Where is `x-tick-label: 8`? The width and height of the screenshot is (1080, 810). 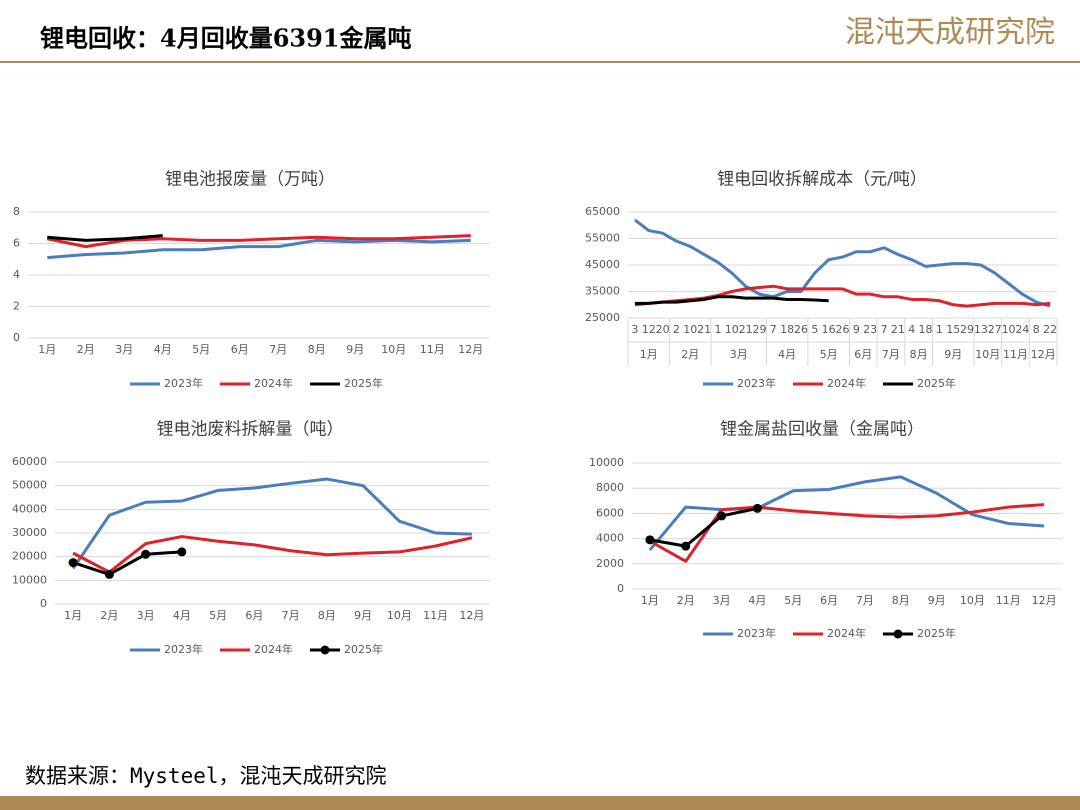 x-tick-label: 8 is located at coordinates (1036, 329).